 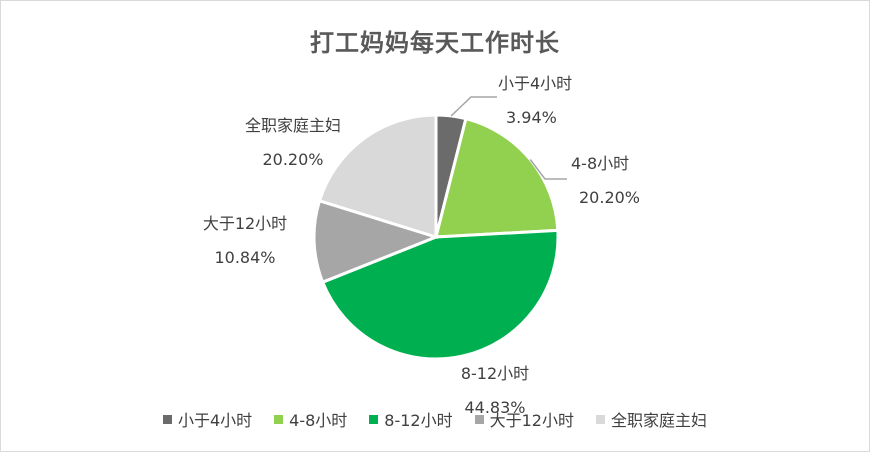 What do you see at coordinates (494, 407) in the screenshot?
I see `data-label-value-3: 44.83%` at bounding box center [494, 407].